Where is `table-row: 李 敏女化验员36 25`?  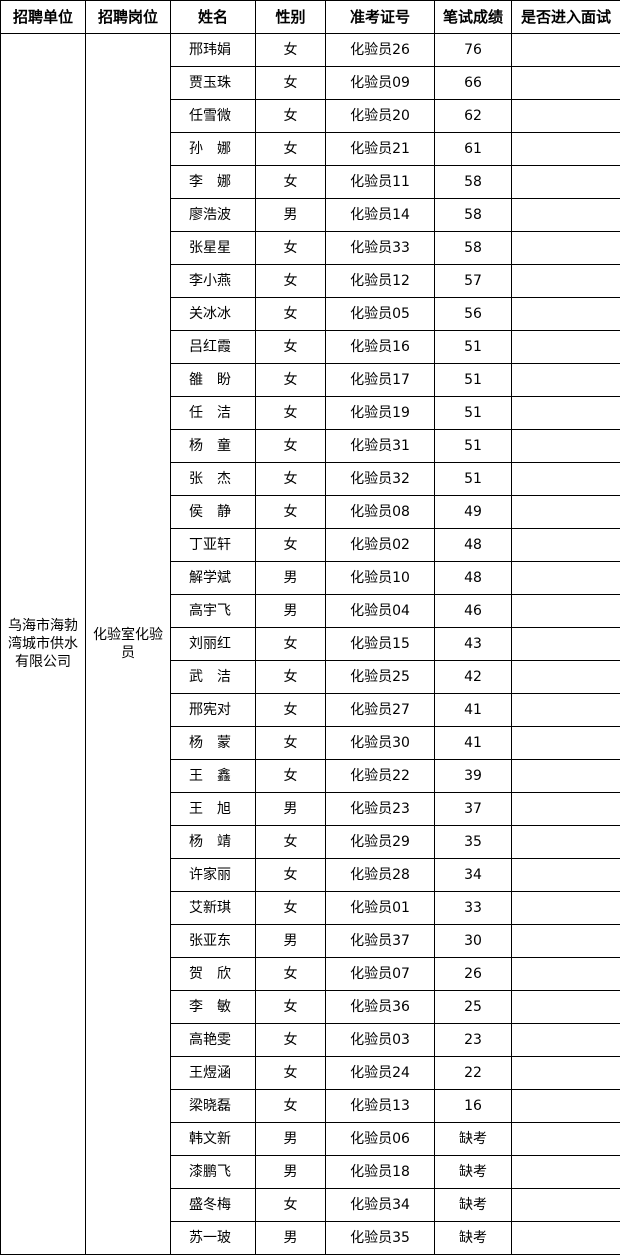 table-row: 李 敏女化验员36 25 is located at coordinates (310, 1007).